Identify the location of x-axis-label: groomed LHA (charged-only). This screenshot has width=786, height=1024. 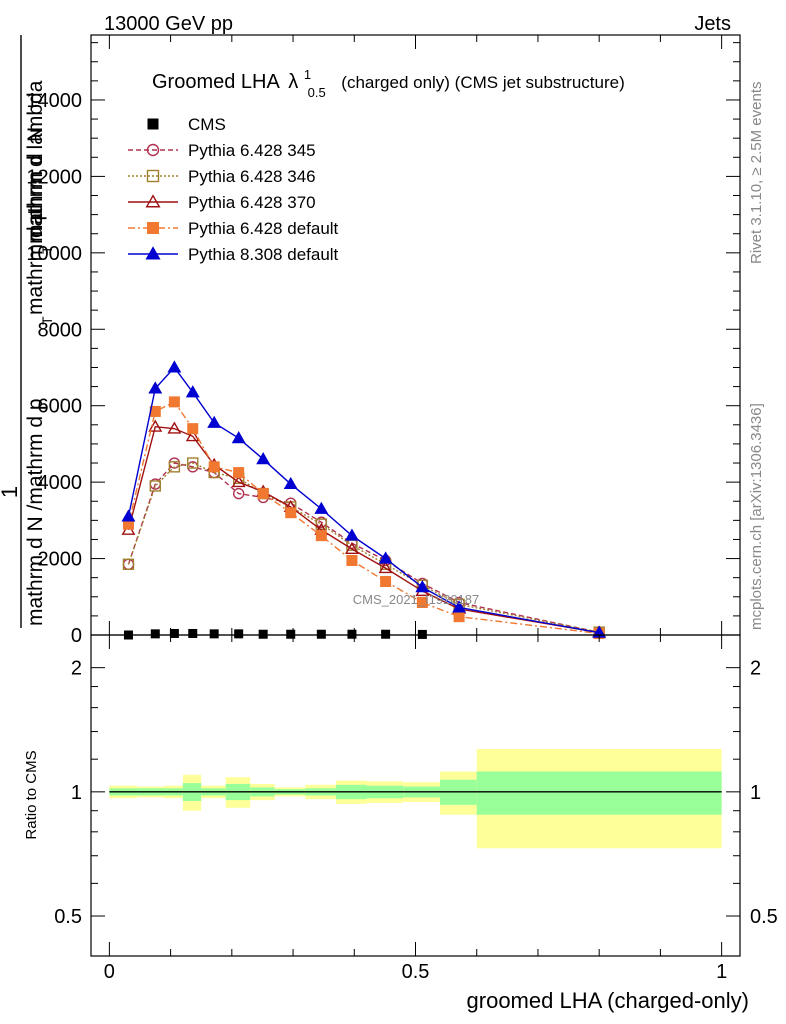
(608, 1000).